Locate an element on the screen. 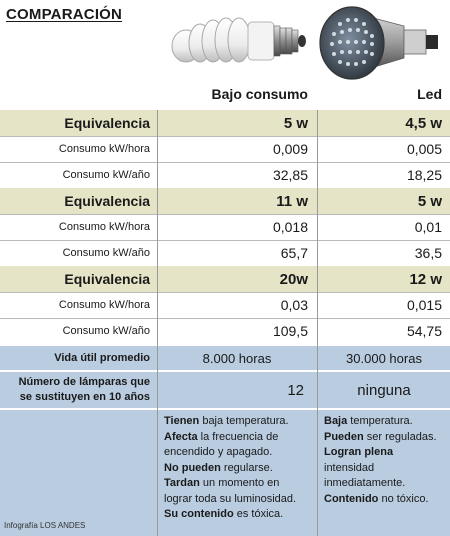 This screenshot has width=450, height=536. description-line: Su contenido es tóxica. is located at coordinates (224, 514).